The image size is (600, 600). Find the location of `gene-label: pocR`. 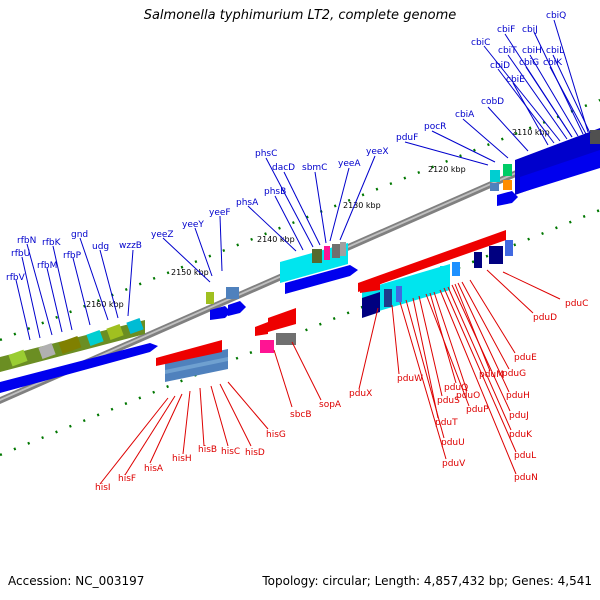

gene-label: pocR is located at coordinates (435, 127).